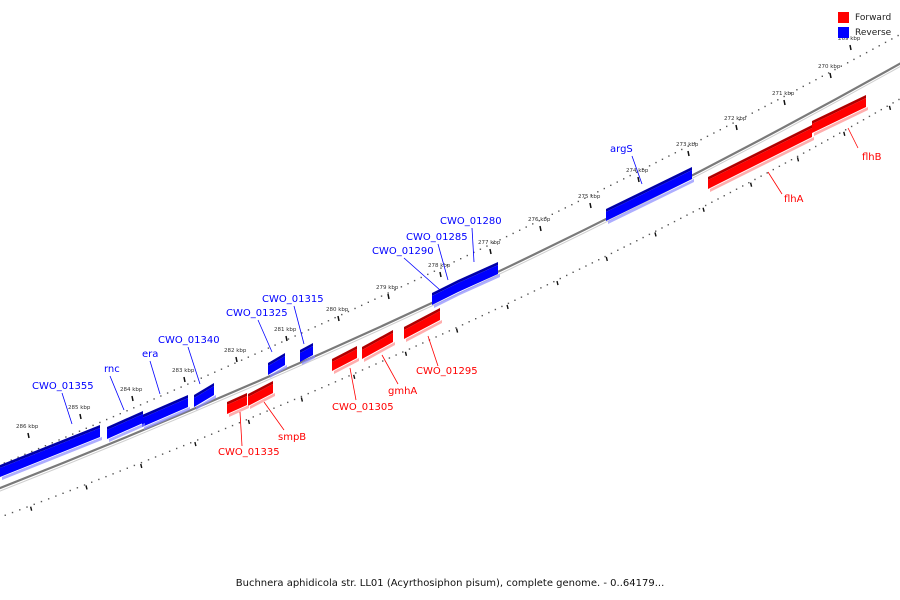  Describe the element at coordinates (864, 17) in the screenshot. I see `legend-forward: Forward` at that location.